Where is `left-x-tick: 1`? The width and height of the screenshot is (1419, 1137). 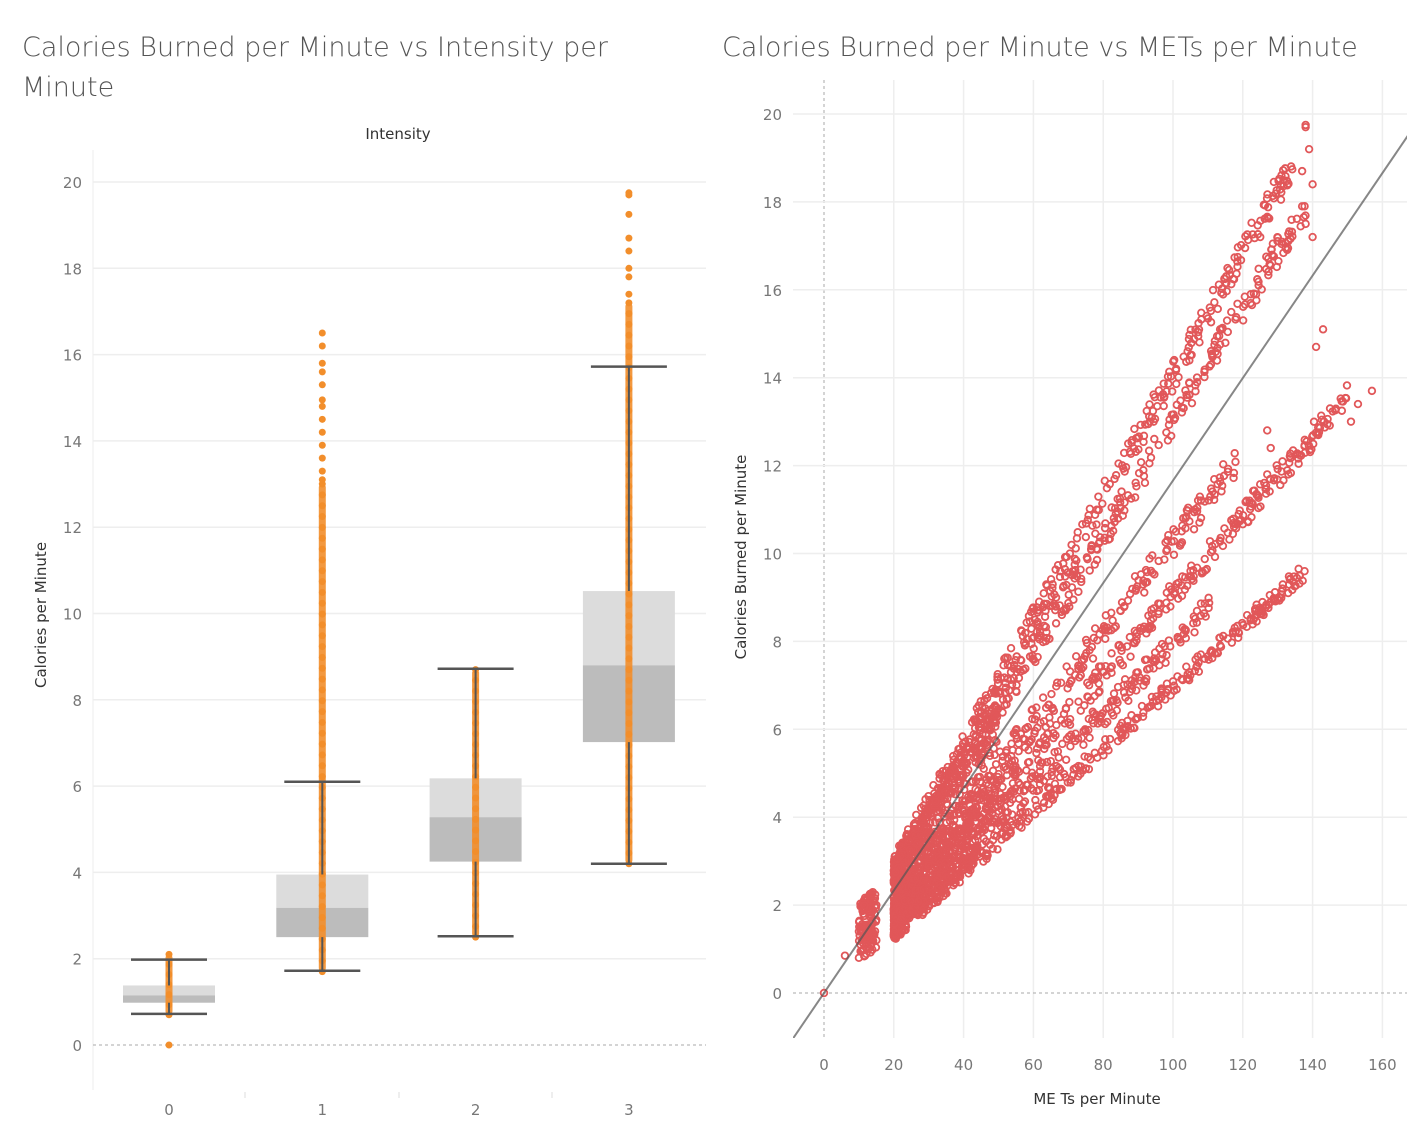
left-x-tick: 1 is located at coordinates (323, 1110).